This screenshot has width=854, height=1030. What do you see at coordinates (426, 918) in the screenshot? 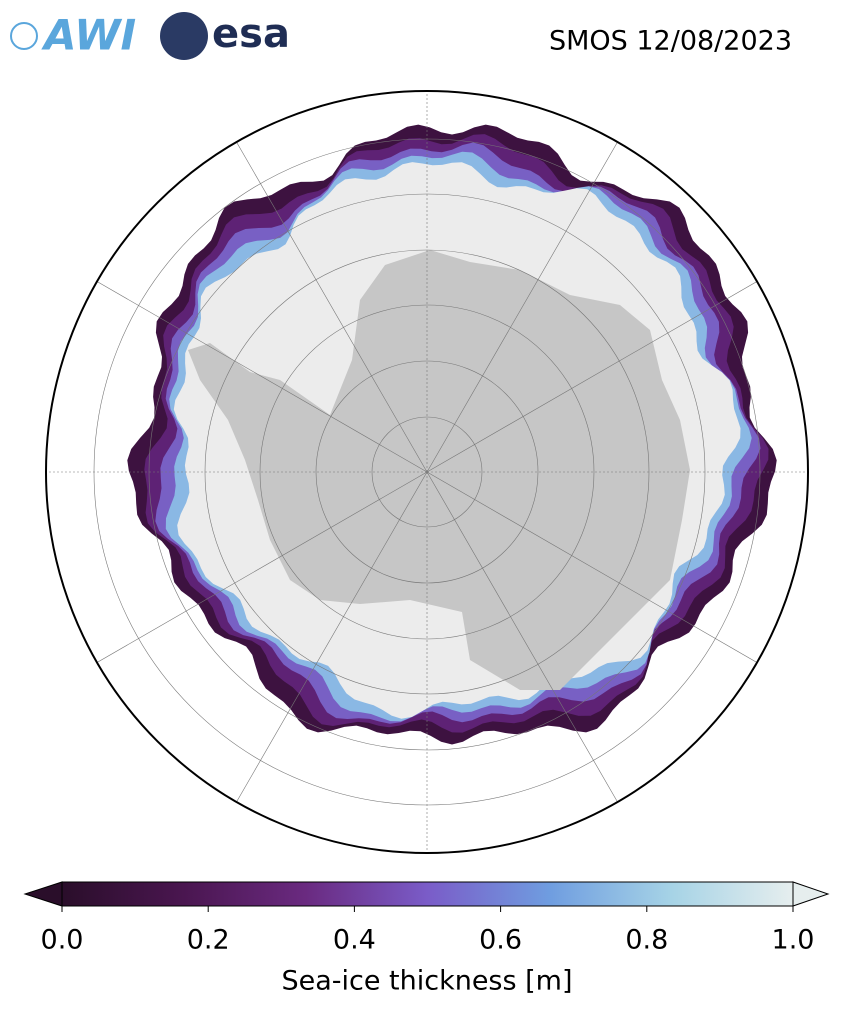
I see `colorbar: 0.0 0.2 0.4 0.6 0.8 1.0` at bounding box center [426, 918].